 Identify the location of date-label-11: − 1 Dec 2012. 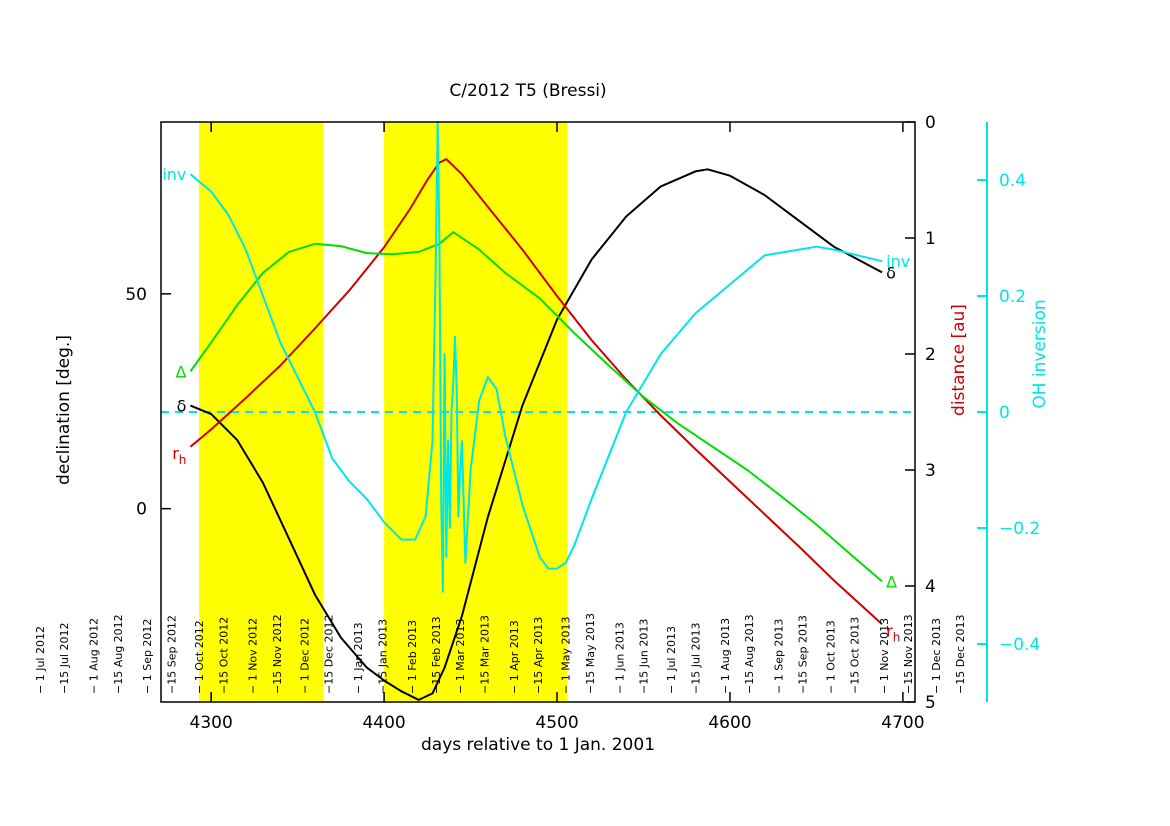
(305, 656).